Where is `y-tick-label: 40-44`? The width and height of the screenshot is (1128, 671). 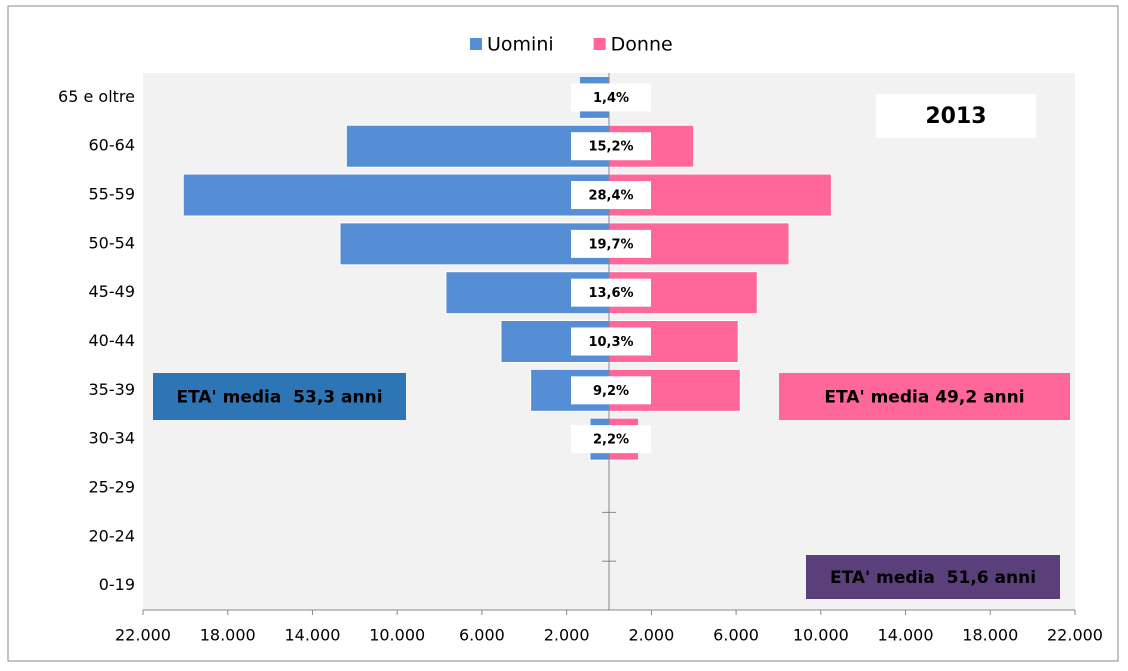
y-tick-label: 40-44 is located at coordinates (112, 340).